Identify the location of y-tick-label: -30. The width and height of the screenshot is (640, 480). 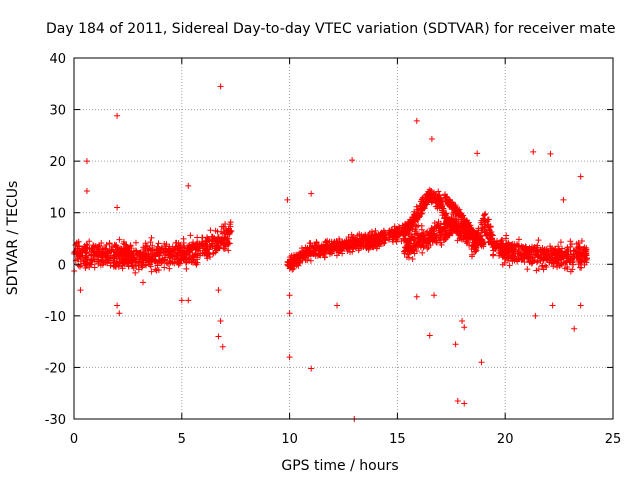
(55, 420).